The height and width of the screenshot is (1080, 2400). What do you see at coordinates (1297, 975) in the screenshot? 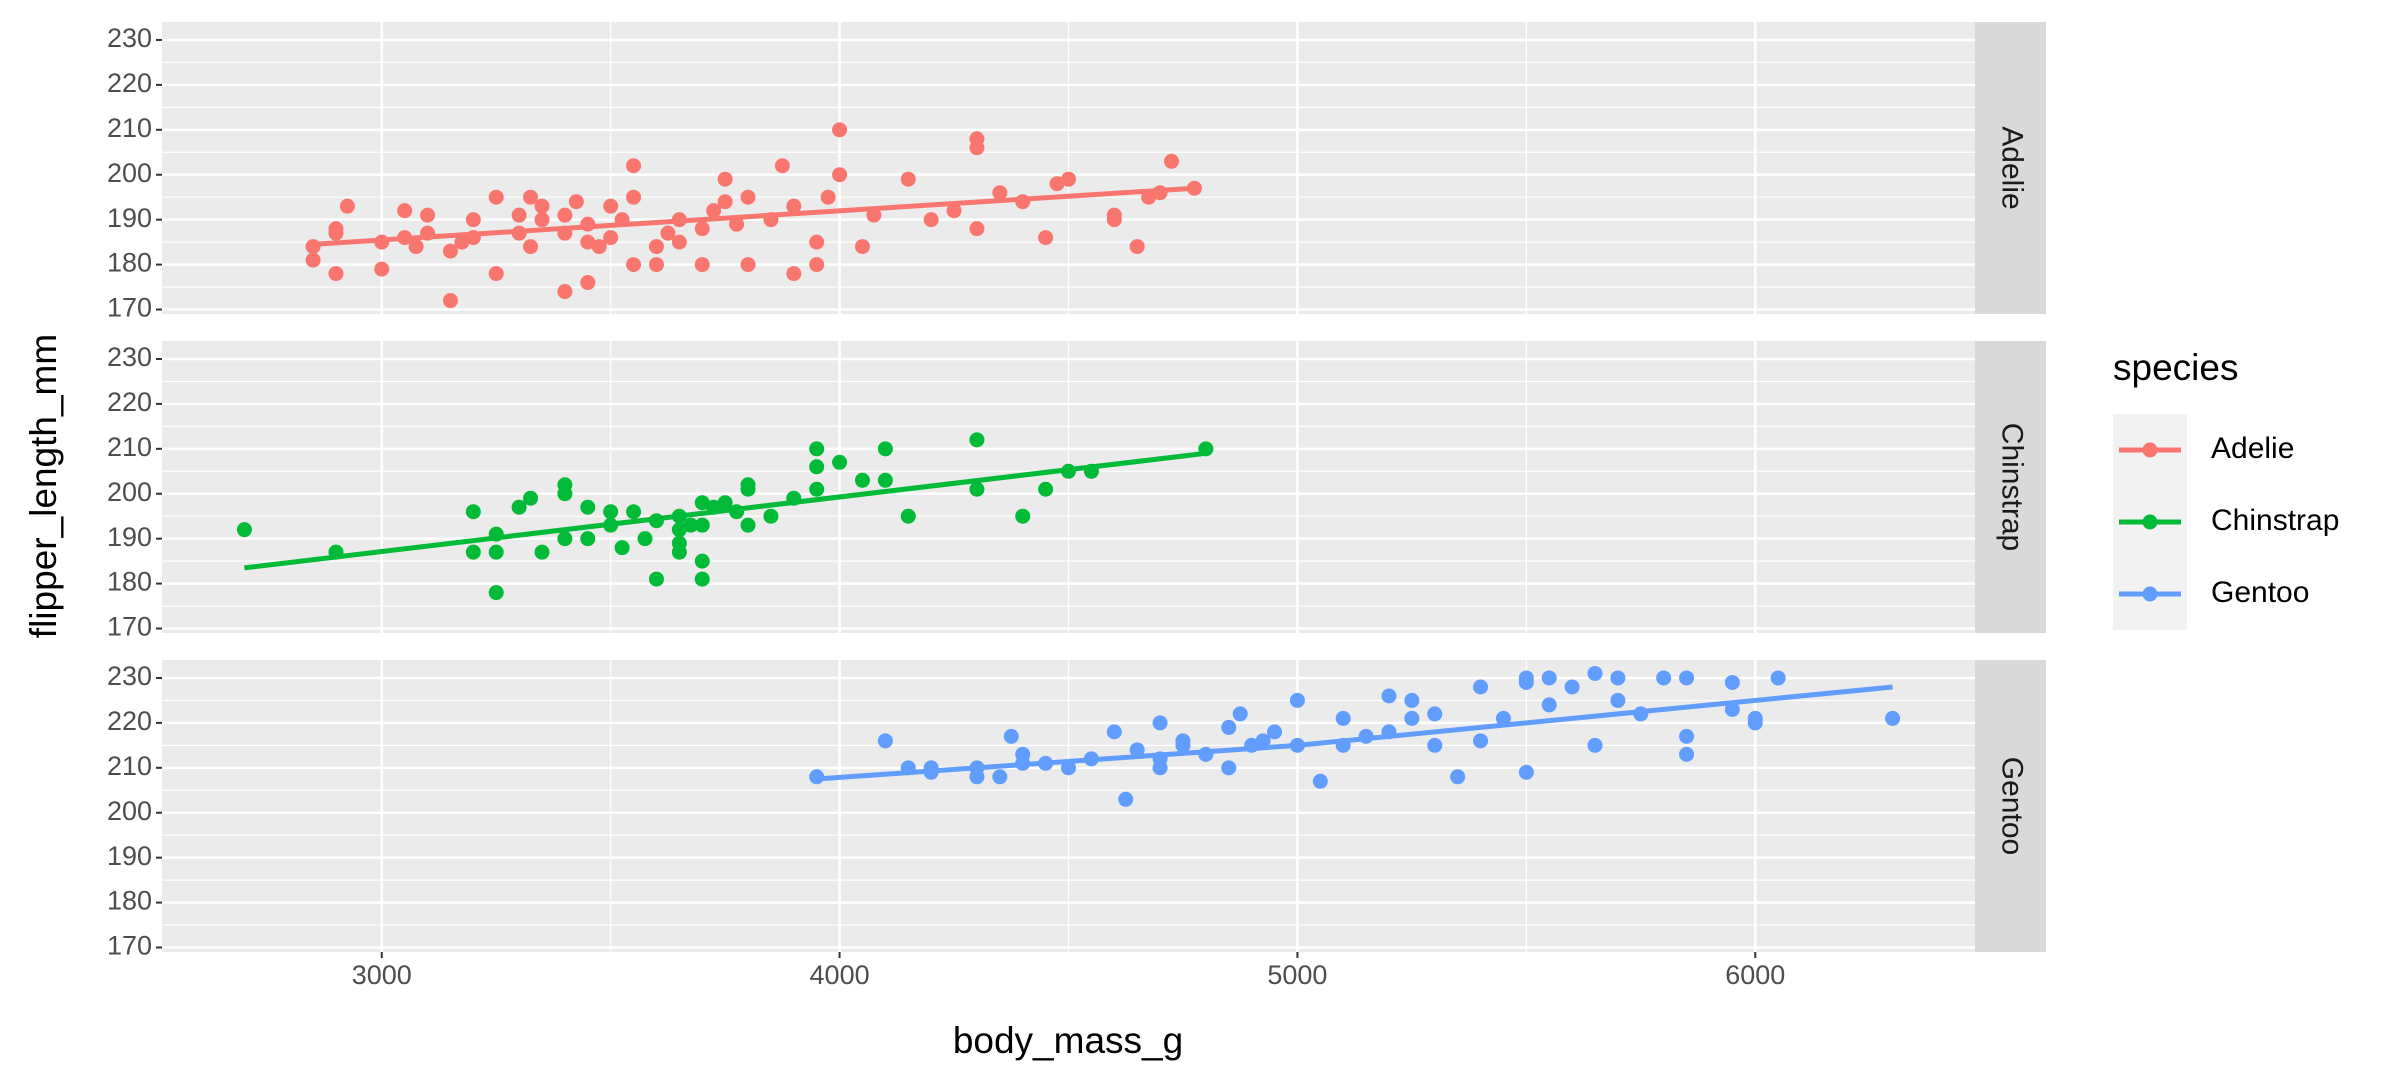
I see `x-tick-label: 5000` at bounding box center [1297, 975].